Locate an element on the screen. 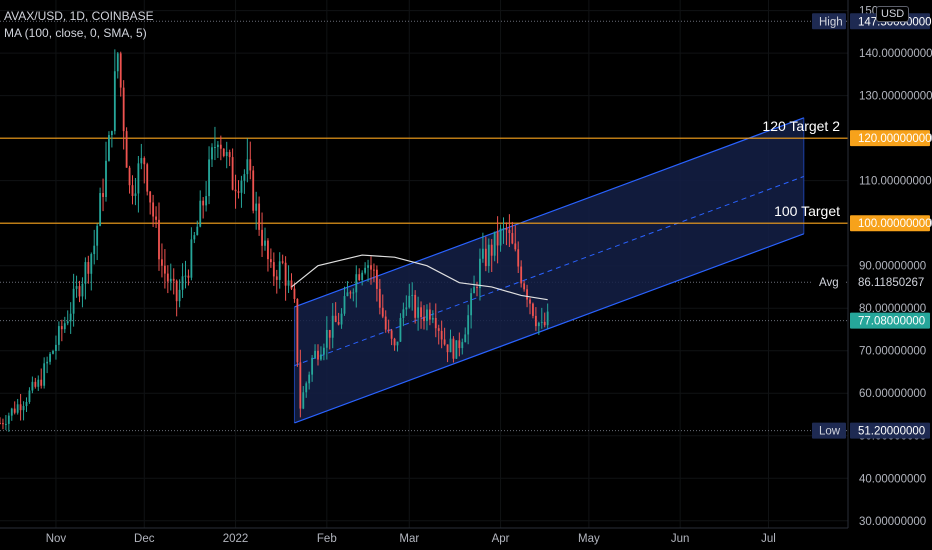 The width and height of the screenshot is (932, 550). target-line-label: 120 Target 2 is located at coordinates (801, 126).